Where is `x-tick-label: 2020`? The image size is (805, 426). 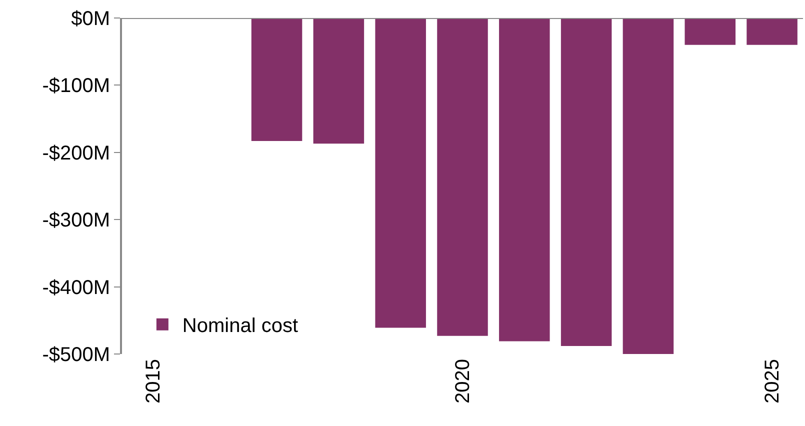
x-tick-label: 2020 is located at coordinates (463, 381).